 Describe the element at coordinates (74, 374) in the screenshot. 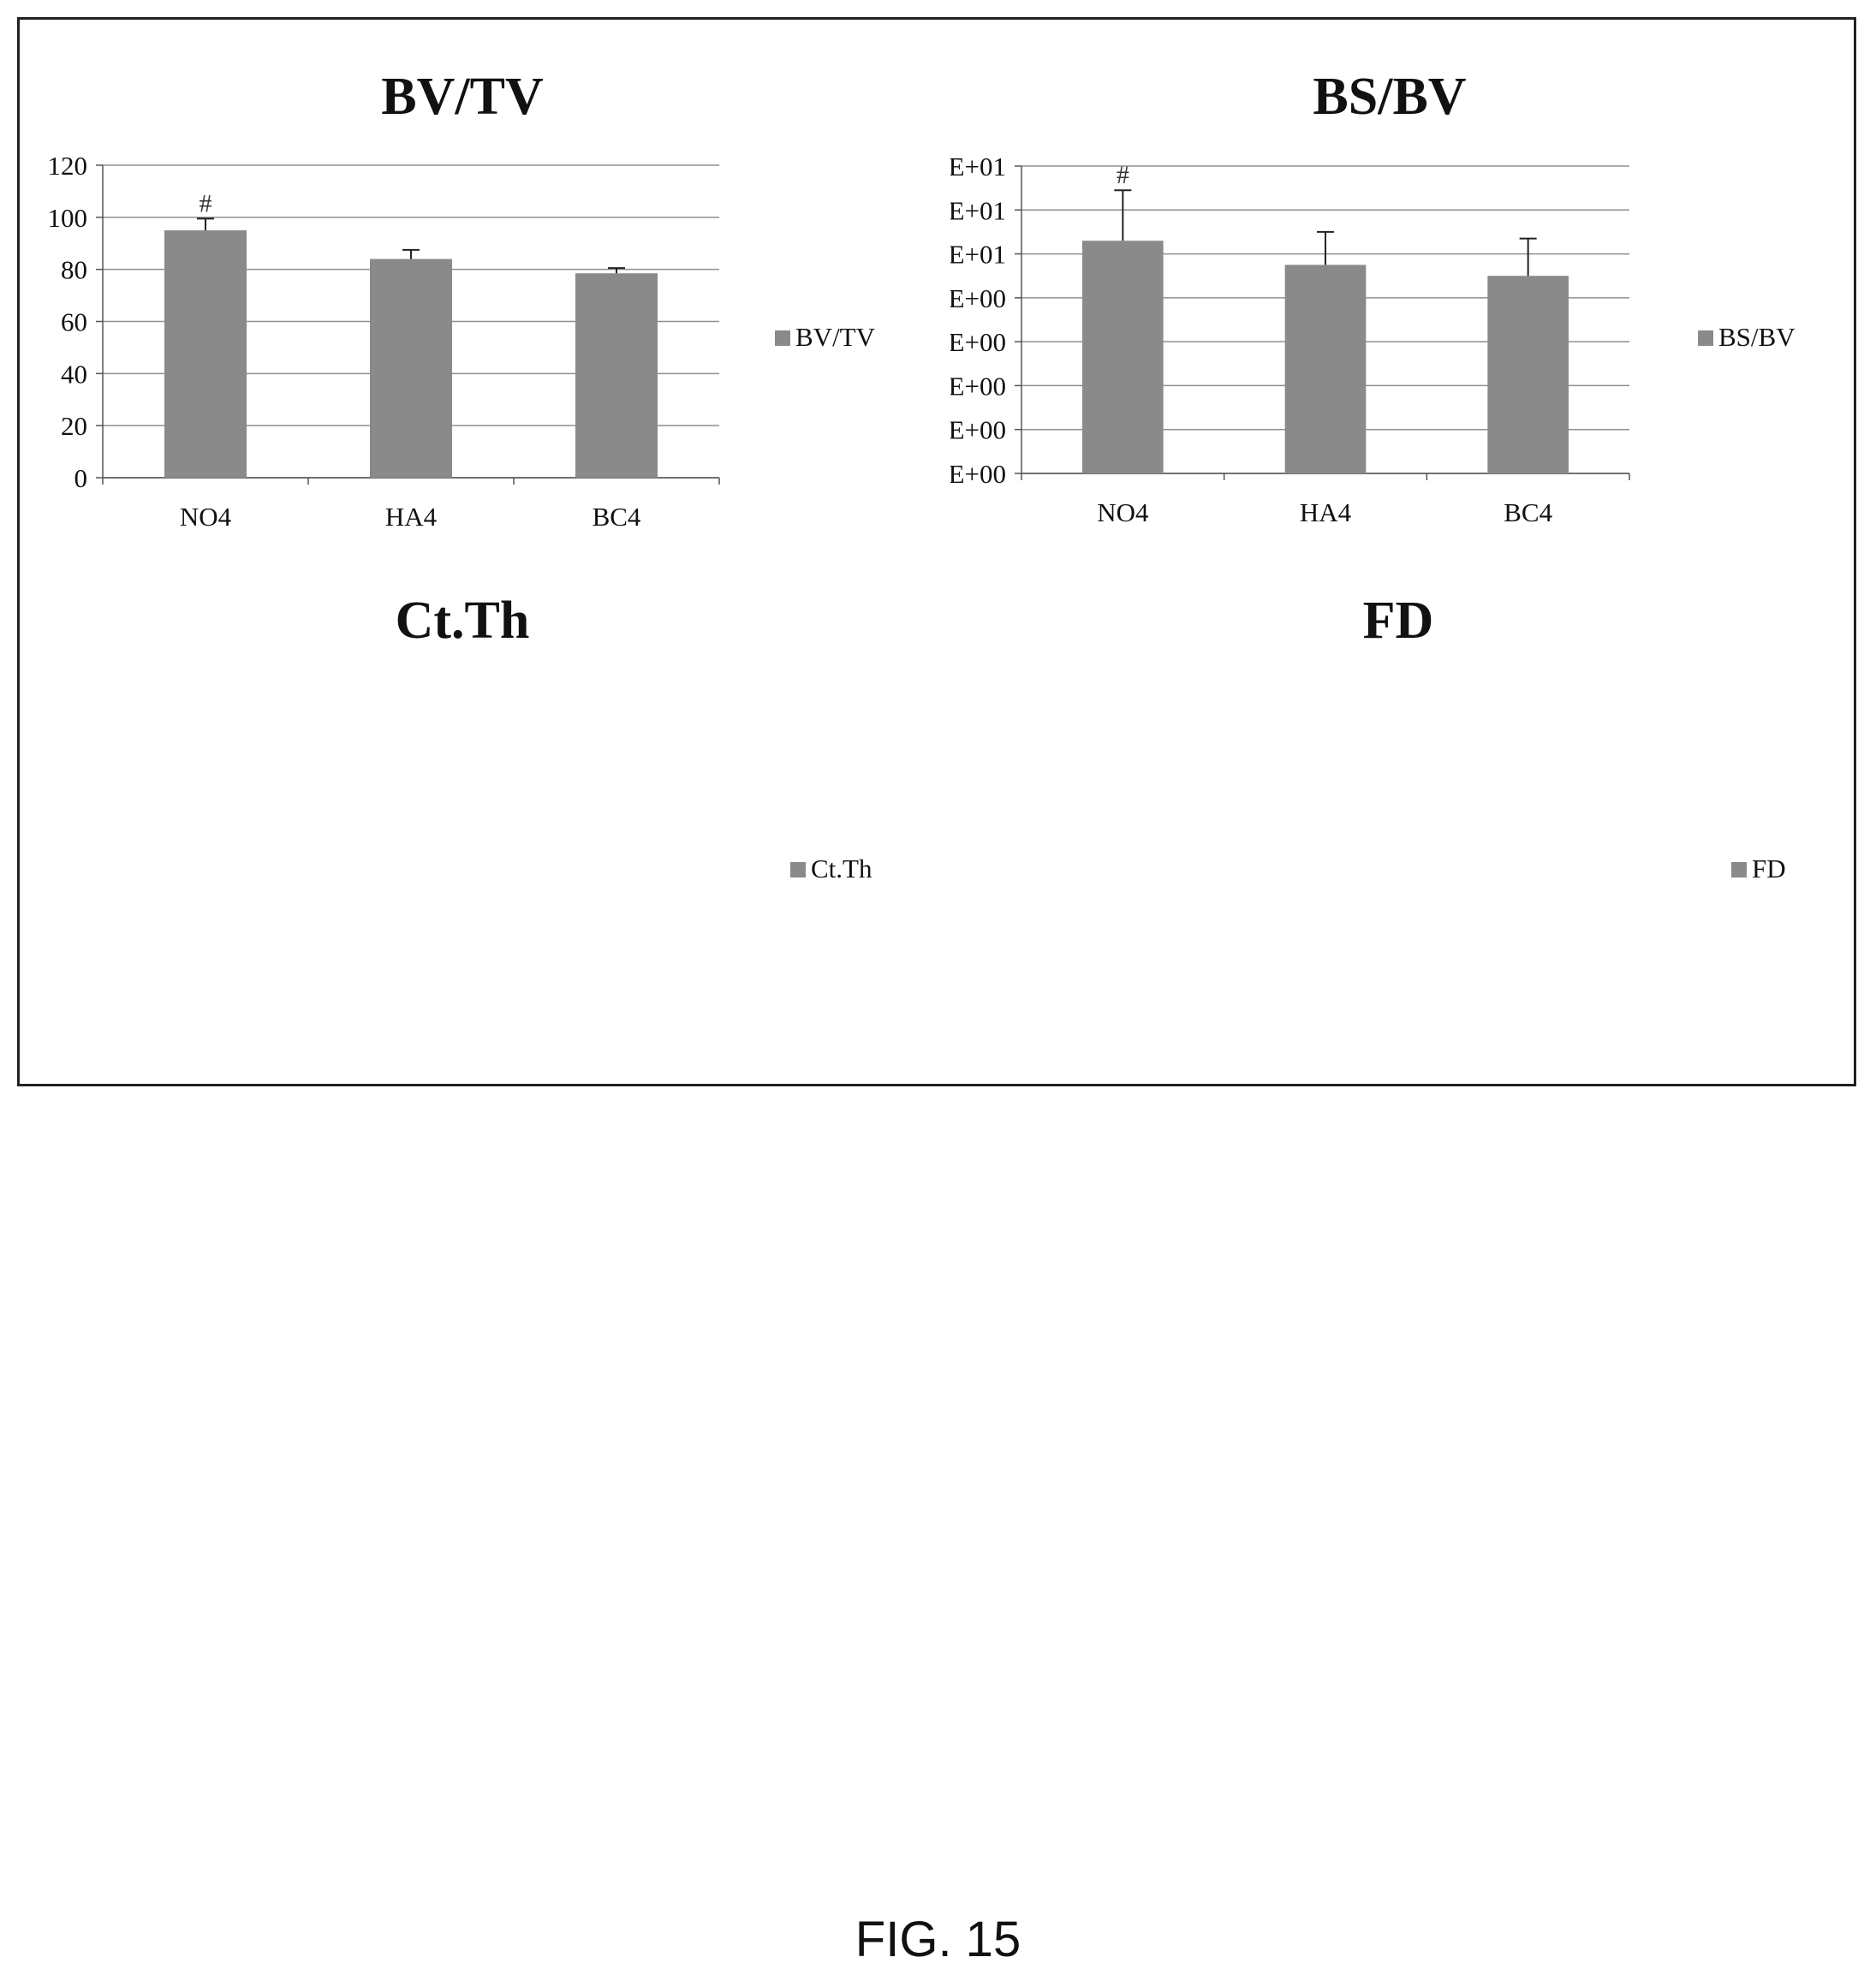

I see `y-tick-label: 40` at that location.